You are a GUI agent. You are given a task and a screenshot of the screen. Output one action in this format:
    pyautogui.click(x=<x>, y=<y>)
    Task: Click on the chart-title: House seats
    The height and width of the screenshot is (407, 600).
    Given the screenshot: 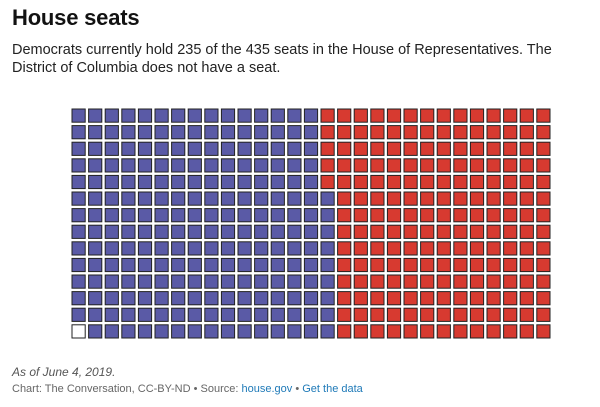 What is the action you would take?
    pyautogui.click(x=76, y=17)
    